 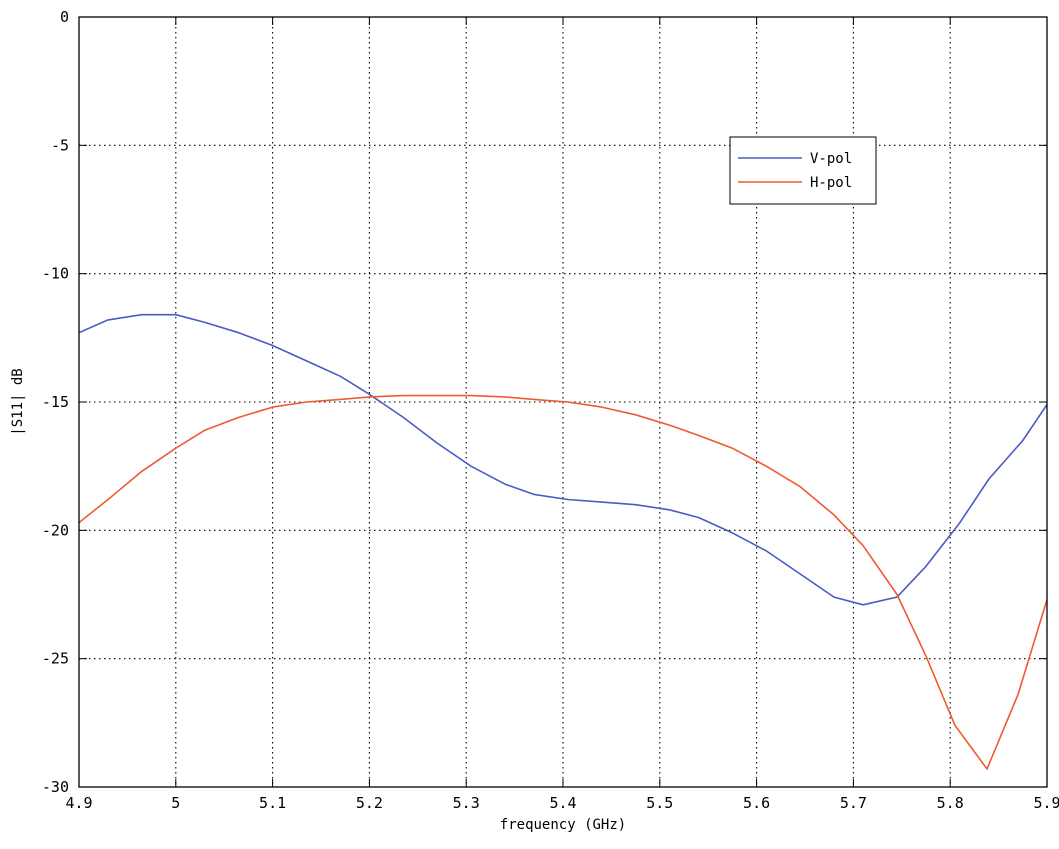 I want to click on x-tick-label: 5, so click(x=175, y=803).